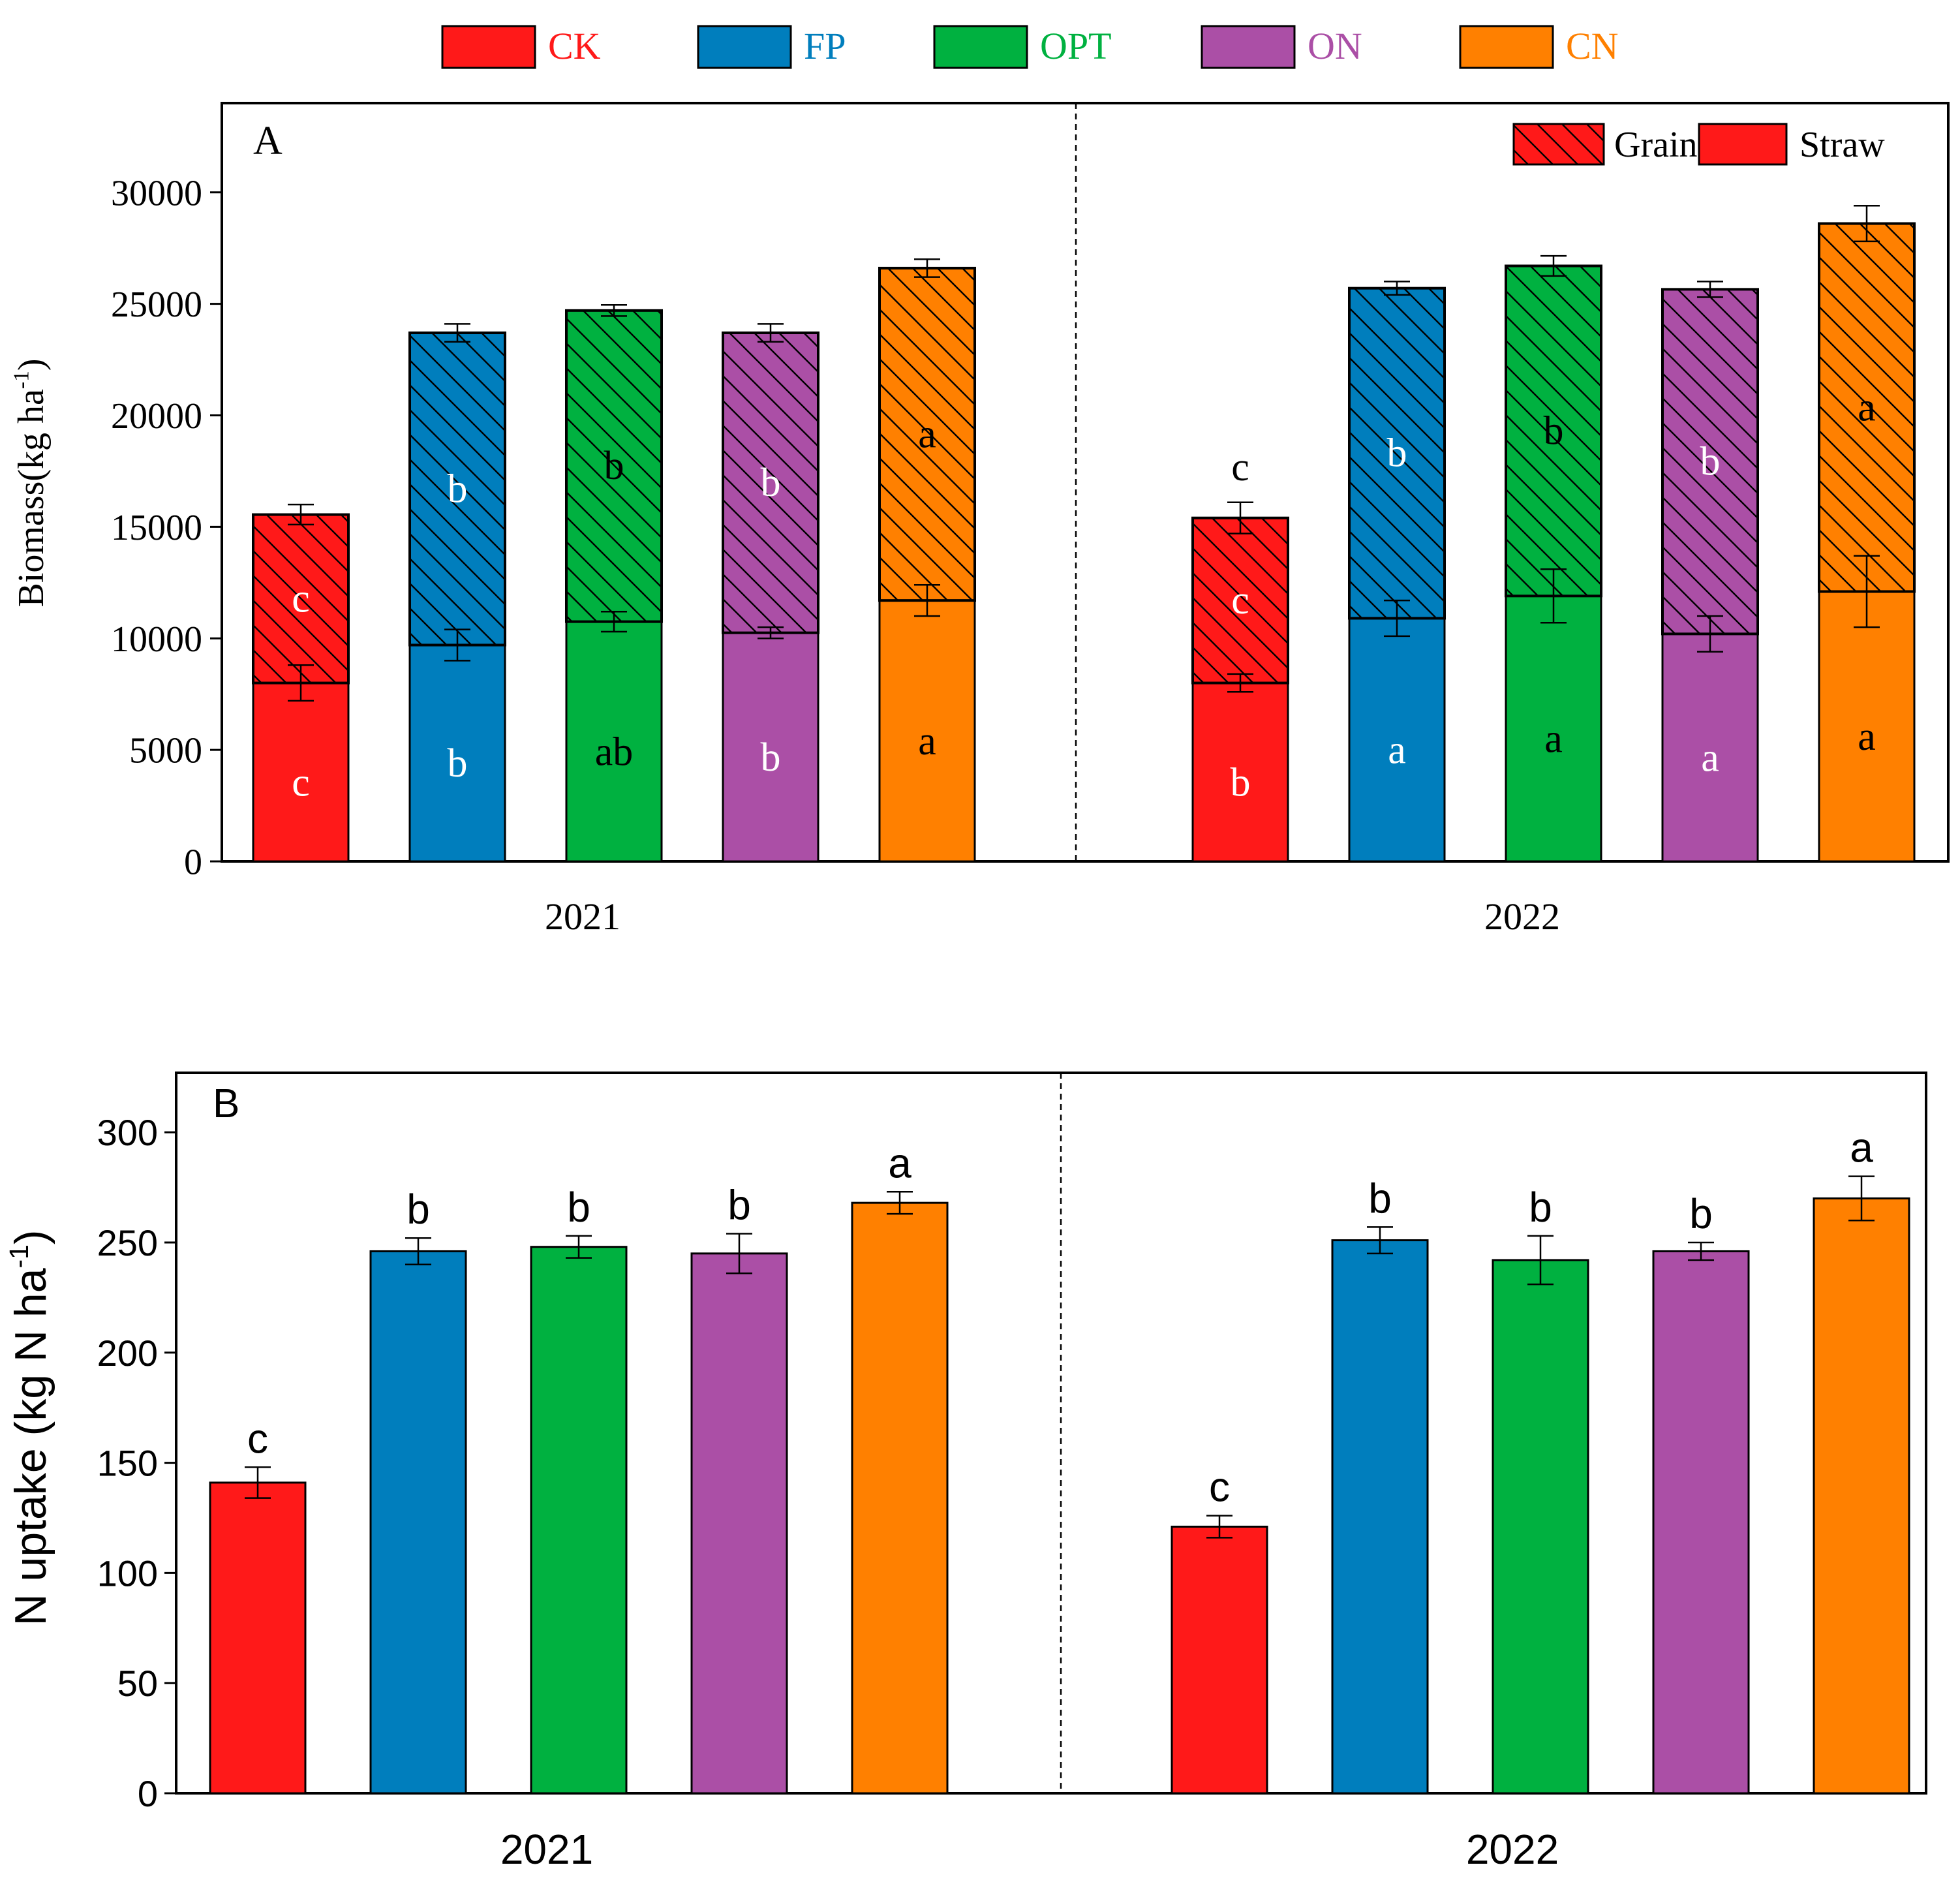 The image size is (1960, 1882). I want to click on bar-n-uptake-2022-cn, so click(1861, 1496).